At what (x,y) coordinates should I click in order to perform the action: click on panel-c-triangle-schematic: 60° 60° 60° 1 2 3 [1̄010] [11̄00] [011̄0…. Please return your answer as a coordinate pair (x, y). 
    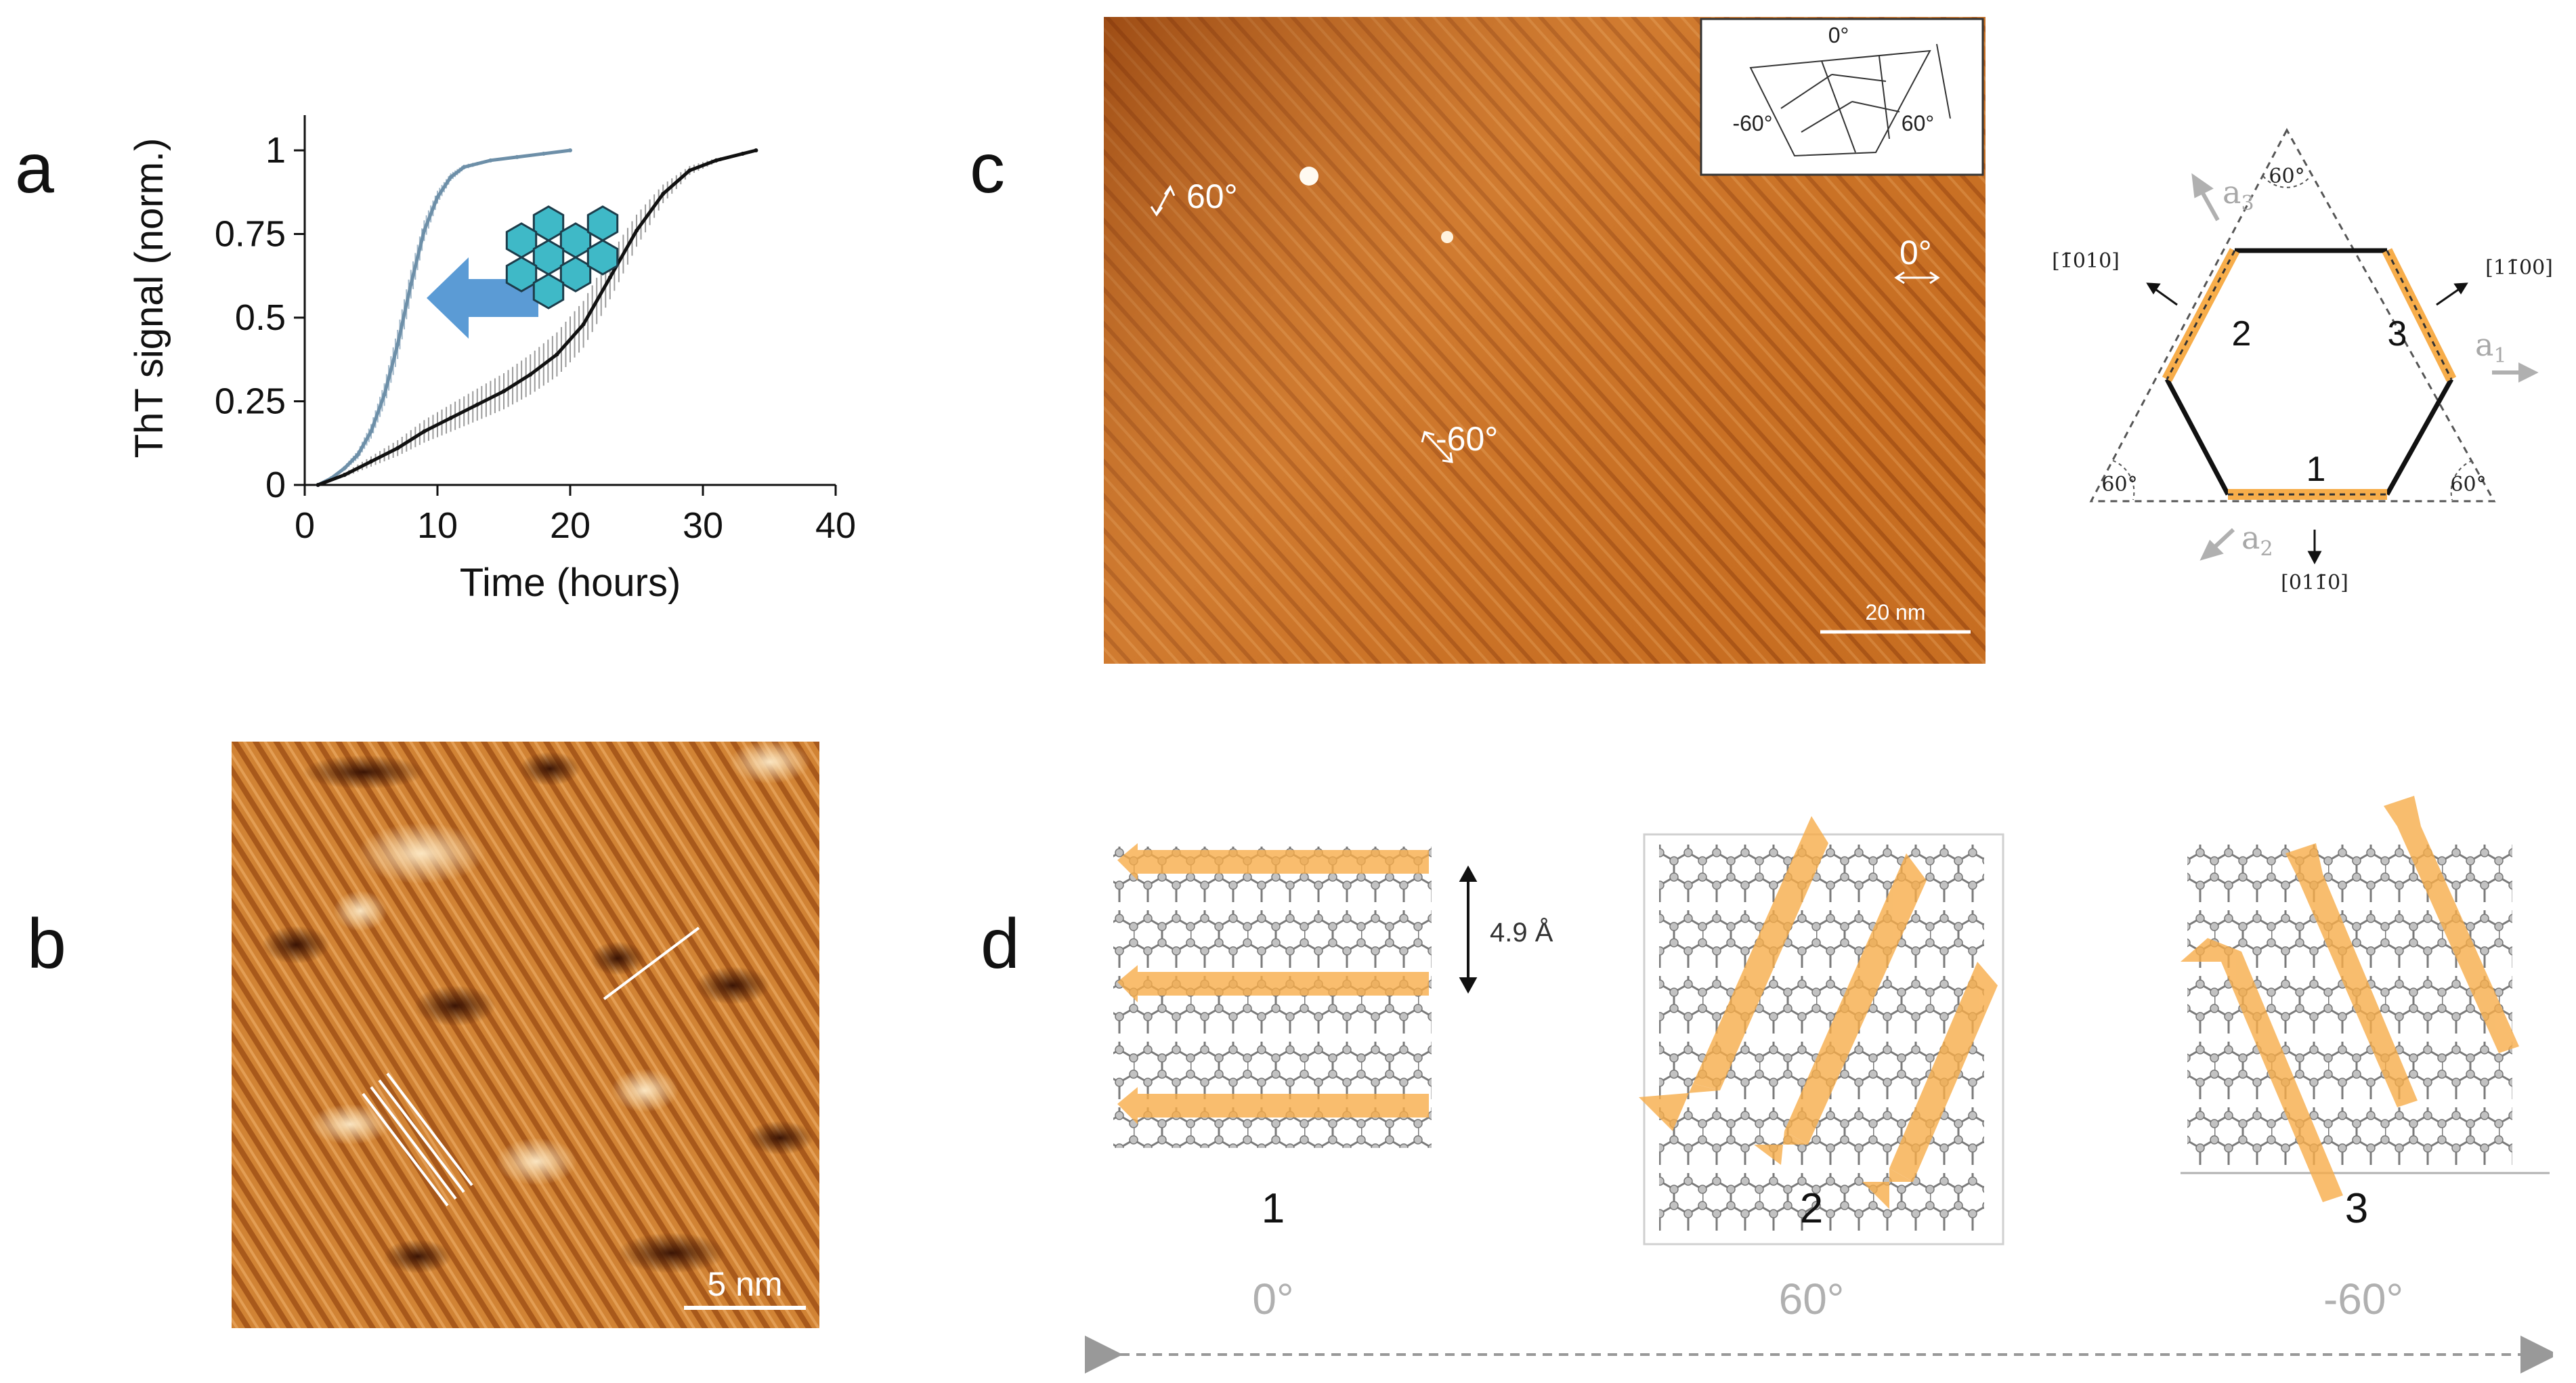
    Looking at the image, I should click on (2302, 361).